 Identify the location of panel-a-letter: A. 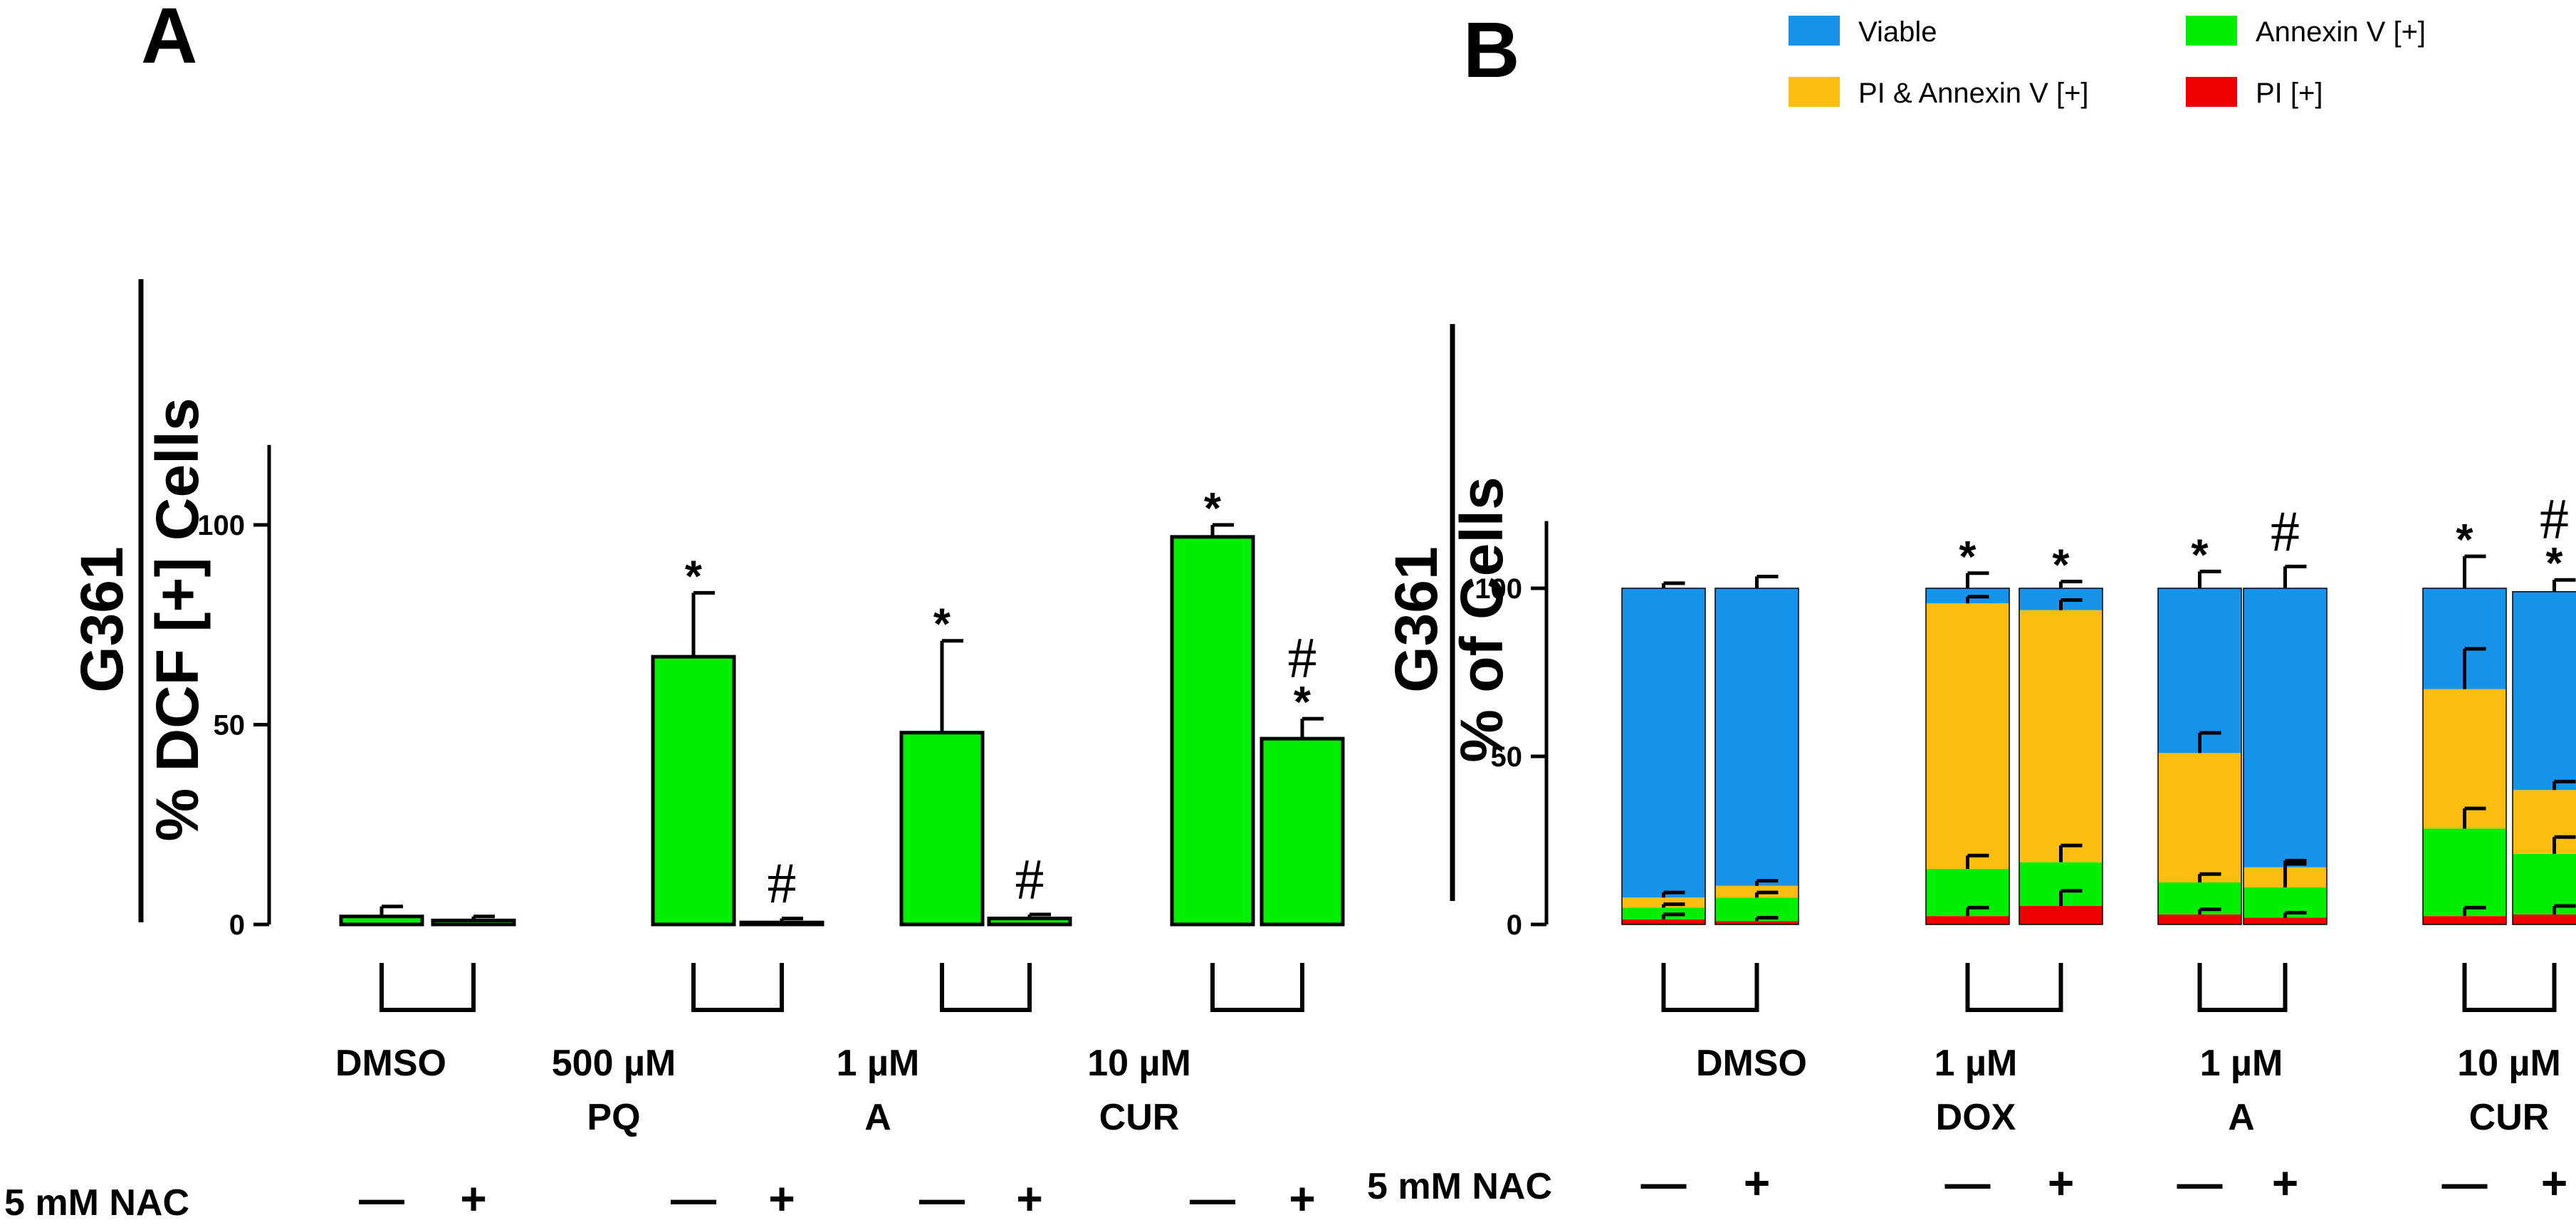
(169, 40).